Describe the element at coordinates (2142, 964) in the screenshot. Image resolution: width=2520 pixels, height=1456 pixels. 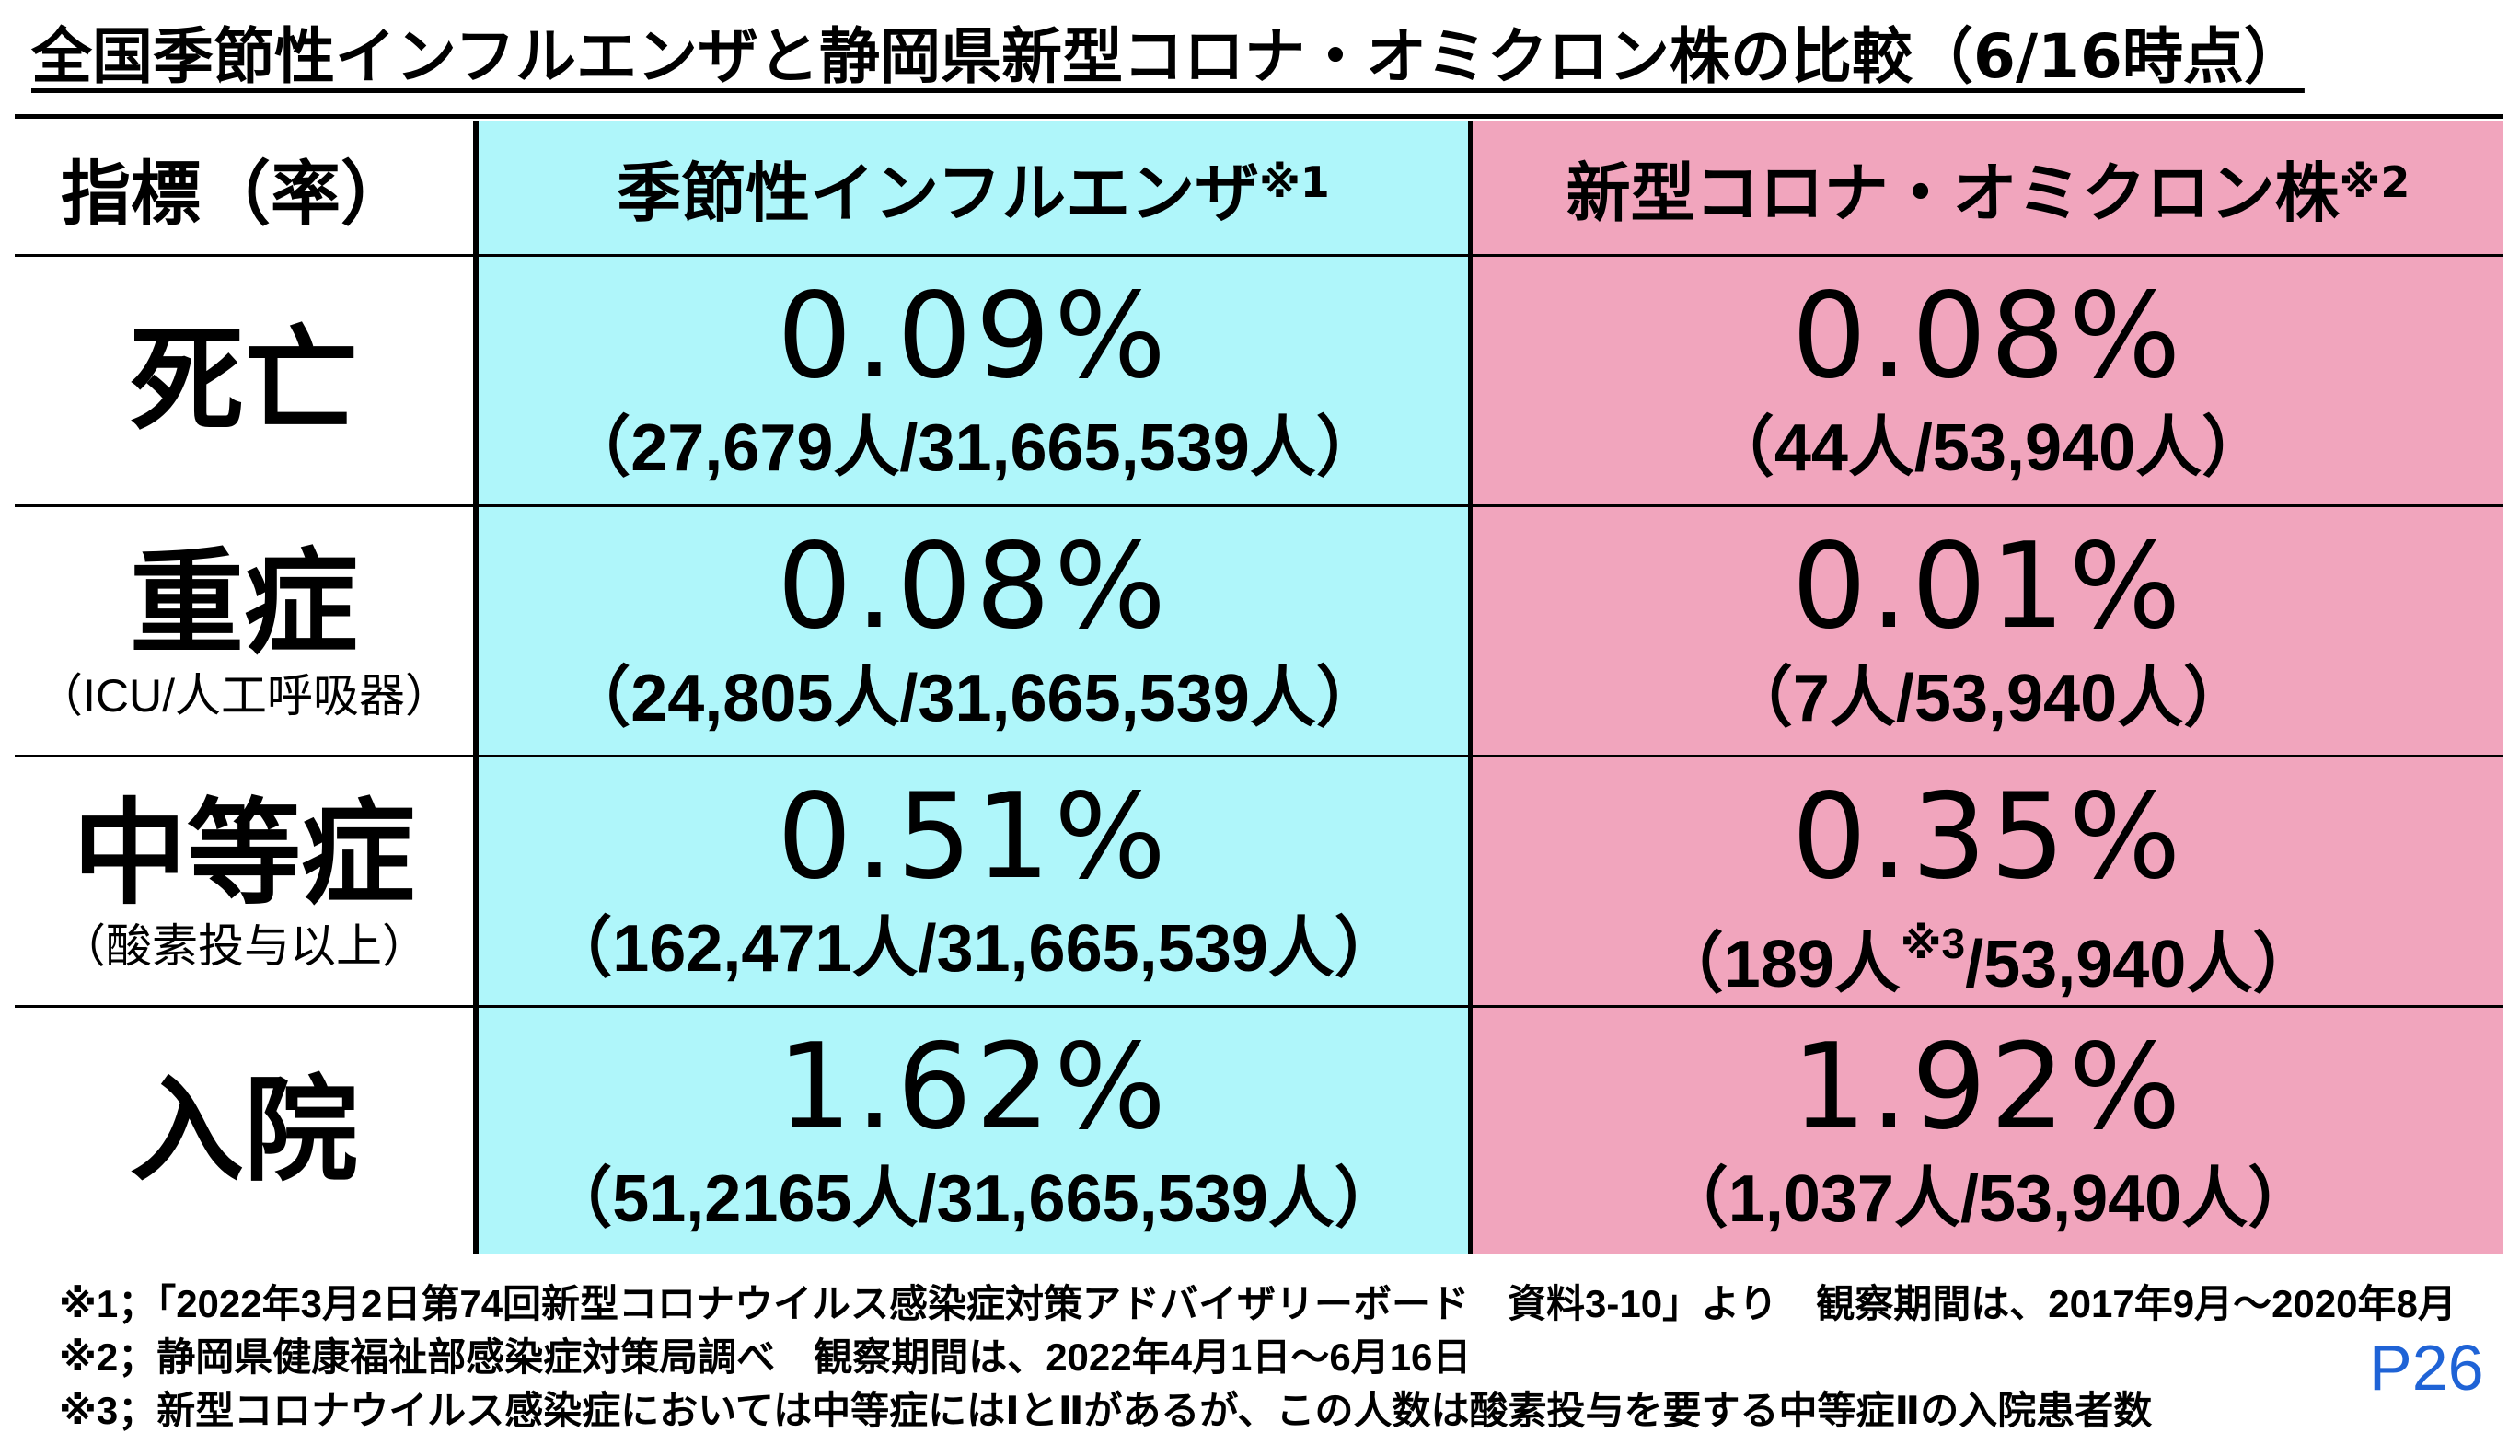
I see `covid-moderate-detail-total: /53,940人）` at that location.